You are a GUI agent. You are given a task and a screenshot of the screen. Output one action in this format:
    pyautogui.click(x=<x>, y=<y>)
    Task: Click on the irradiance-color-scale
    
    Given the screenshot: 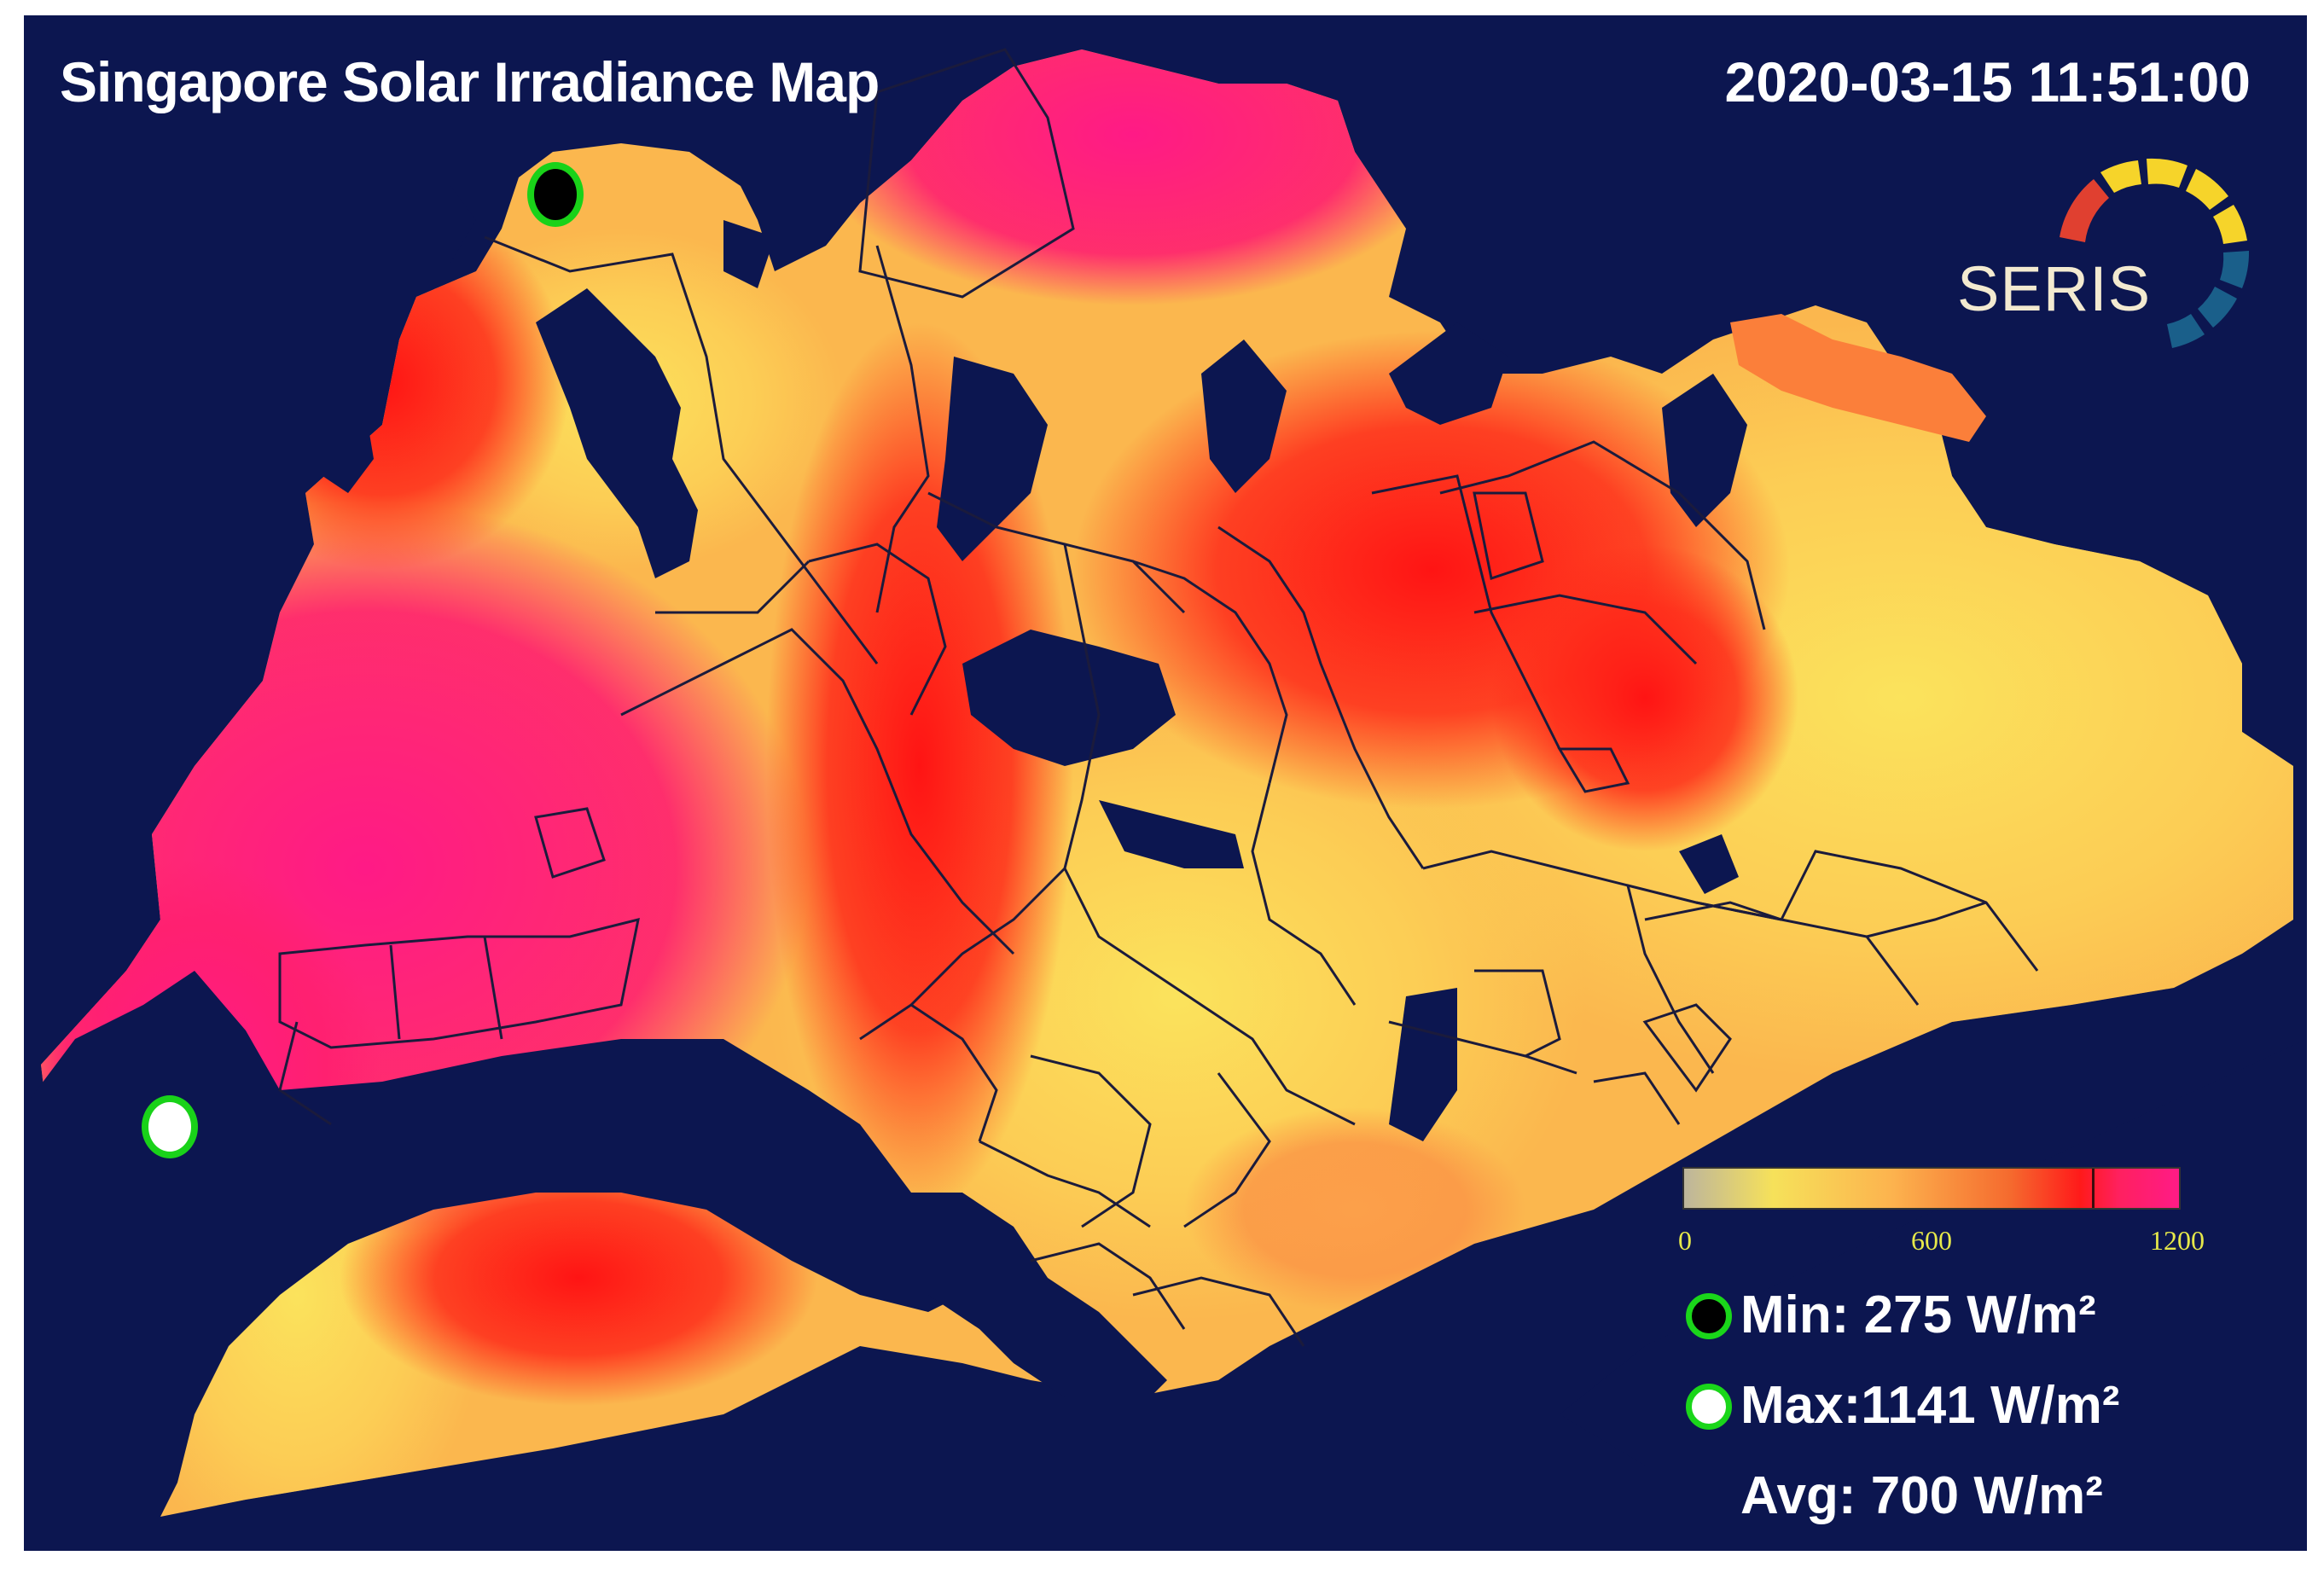 What is the action you would take?
    pyautogui.click(x=1931, y=1188)
    